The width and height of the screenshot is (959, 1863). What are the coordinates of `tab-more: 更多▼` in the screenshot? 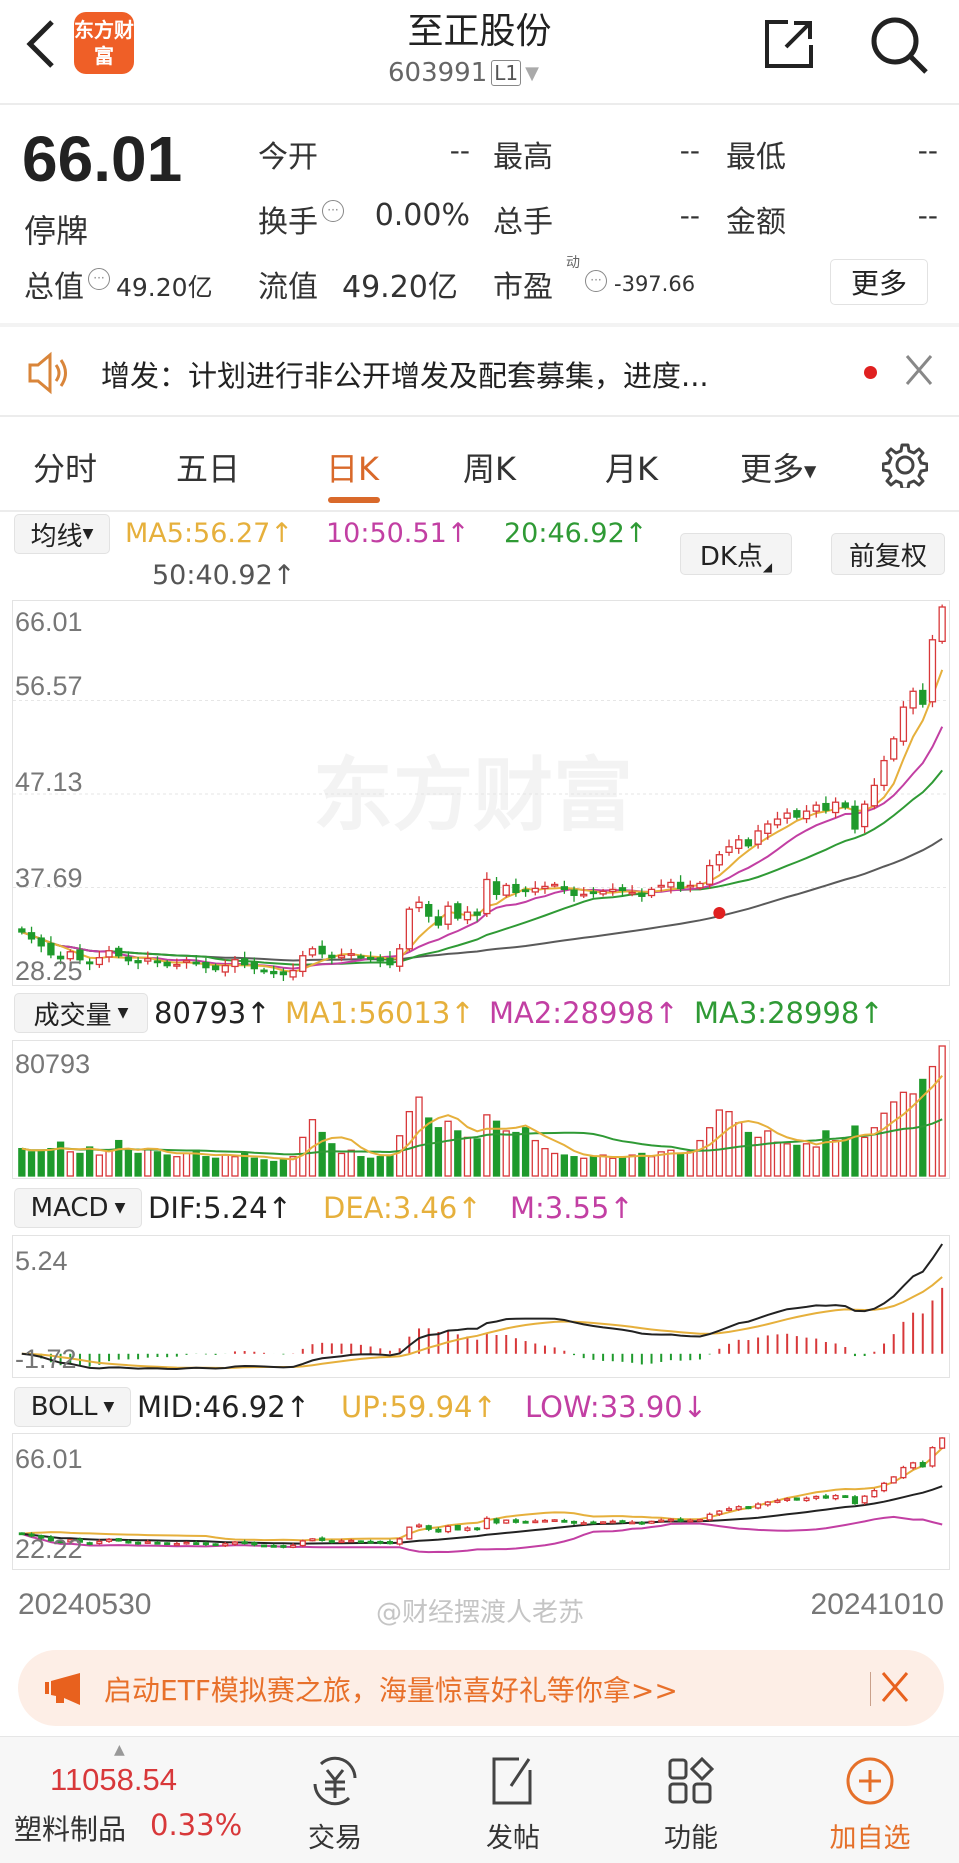 It's located at (778, 467).